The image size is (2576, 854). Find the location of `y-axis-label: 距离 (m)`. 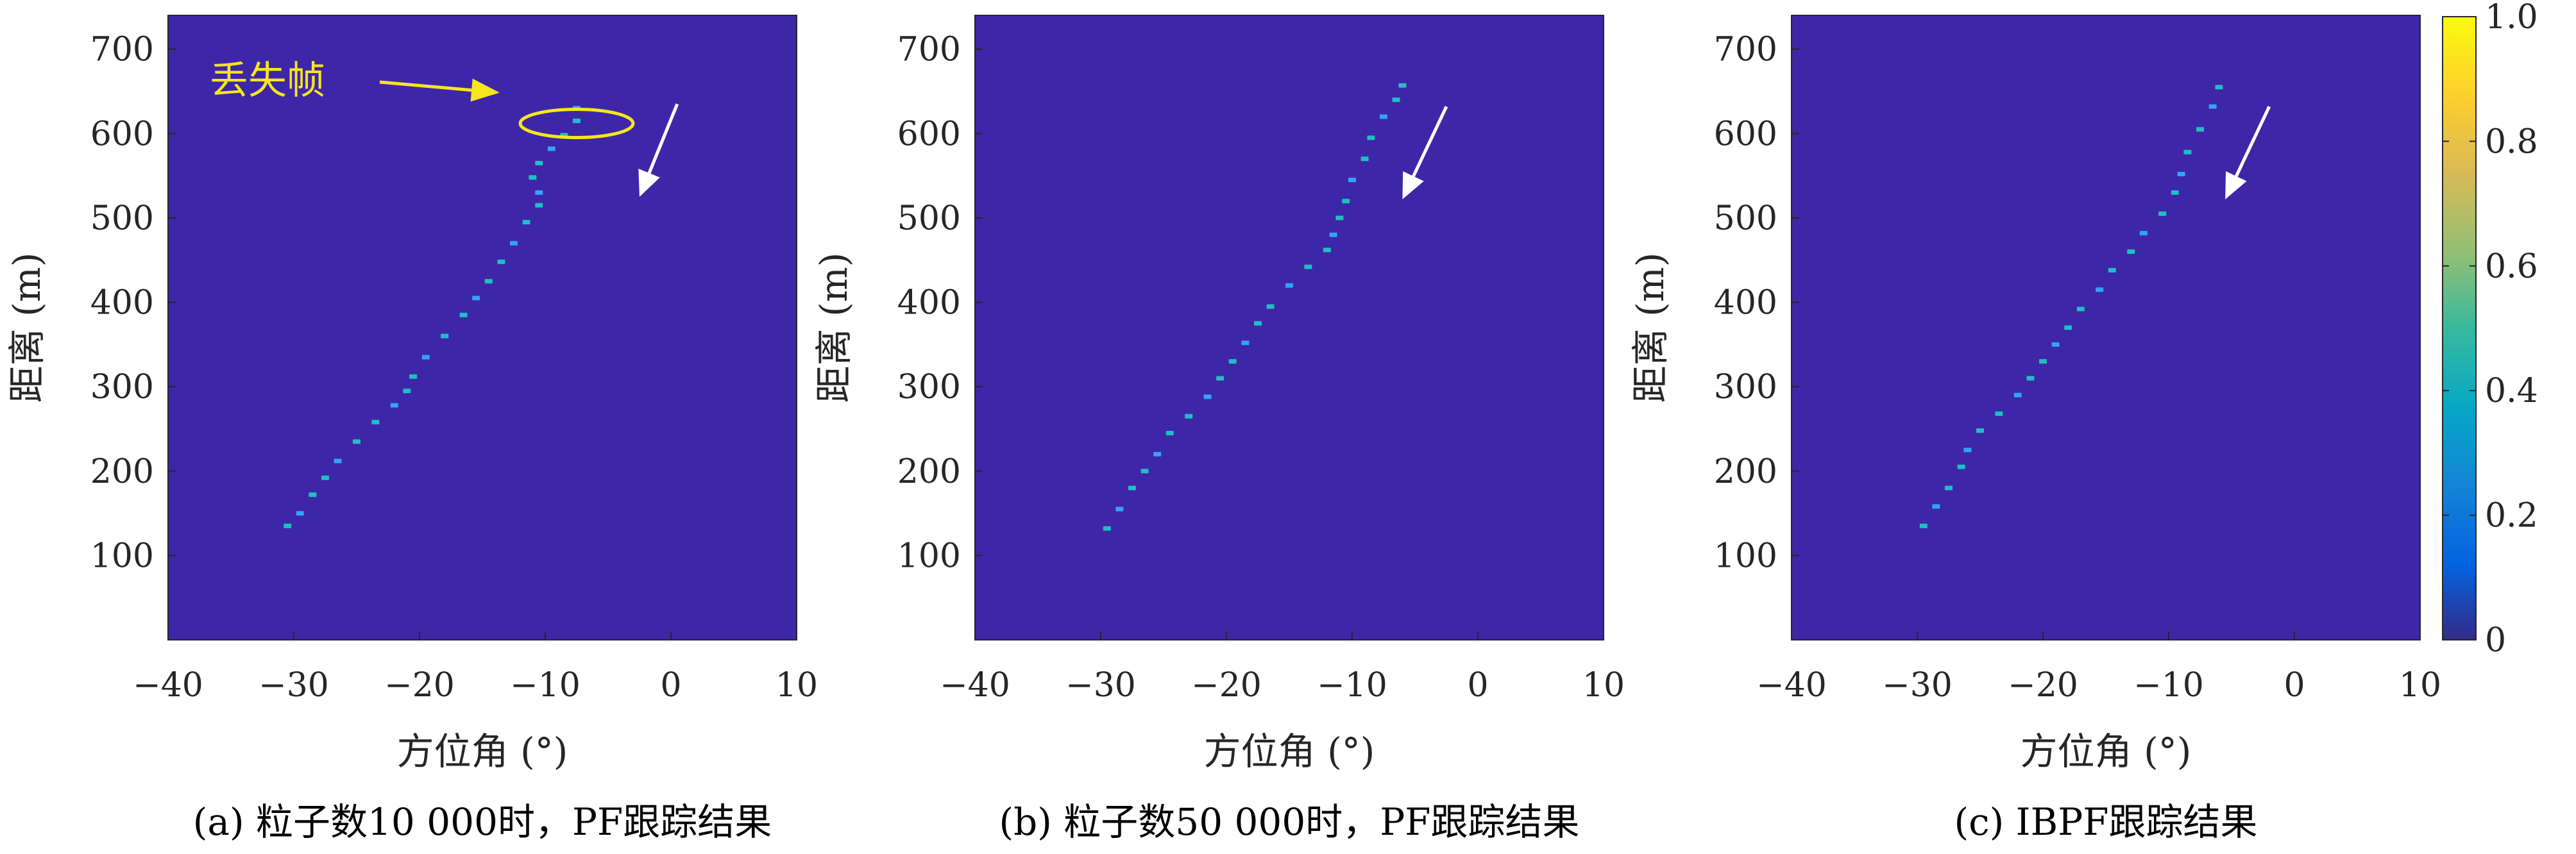

y-axis-label: 距离 (m) is located at coordinates (1650, 328).